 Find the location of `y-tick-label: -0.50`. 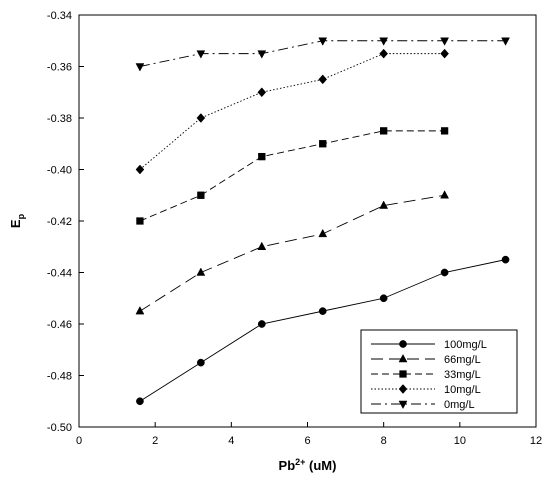

y-tick-label: -0.50 is located at coordinates (59, 428).